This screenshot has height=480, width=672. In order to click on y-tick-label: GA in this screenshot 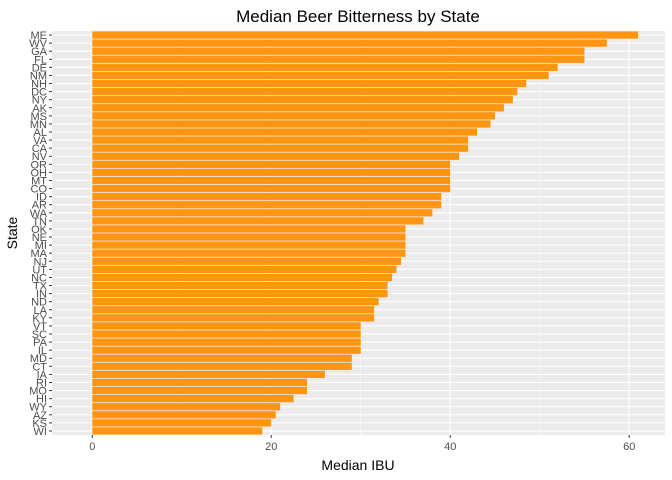, I will do `click(39, 52)`.